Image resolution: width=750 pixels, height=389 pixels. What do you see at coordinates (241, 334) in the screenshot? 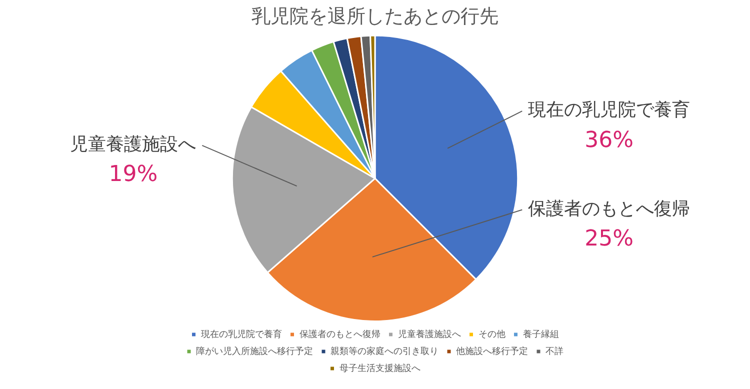
I see `legend-label: 現在の乳児院で養育` at bounding box center [241, 334].